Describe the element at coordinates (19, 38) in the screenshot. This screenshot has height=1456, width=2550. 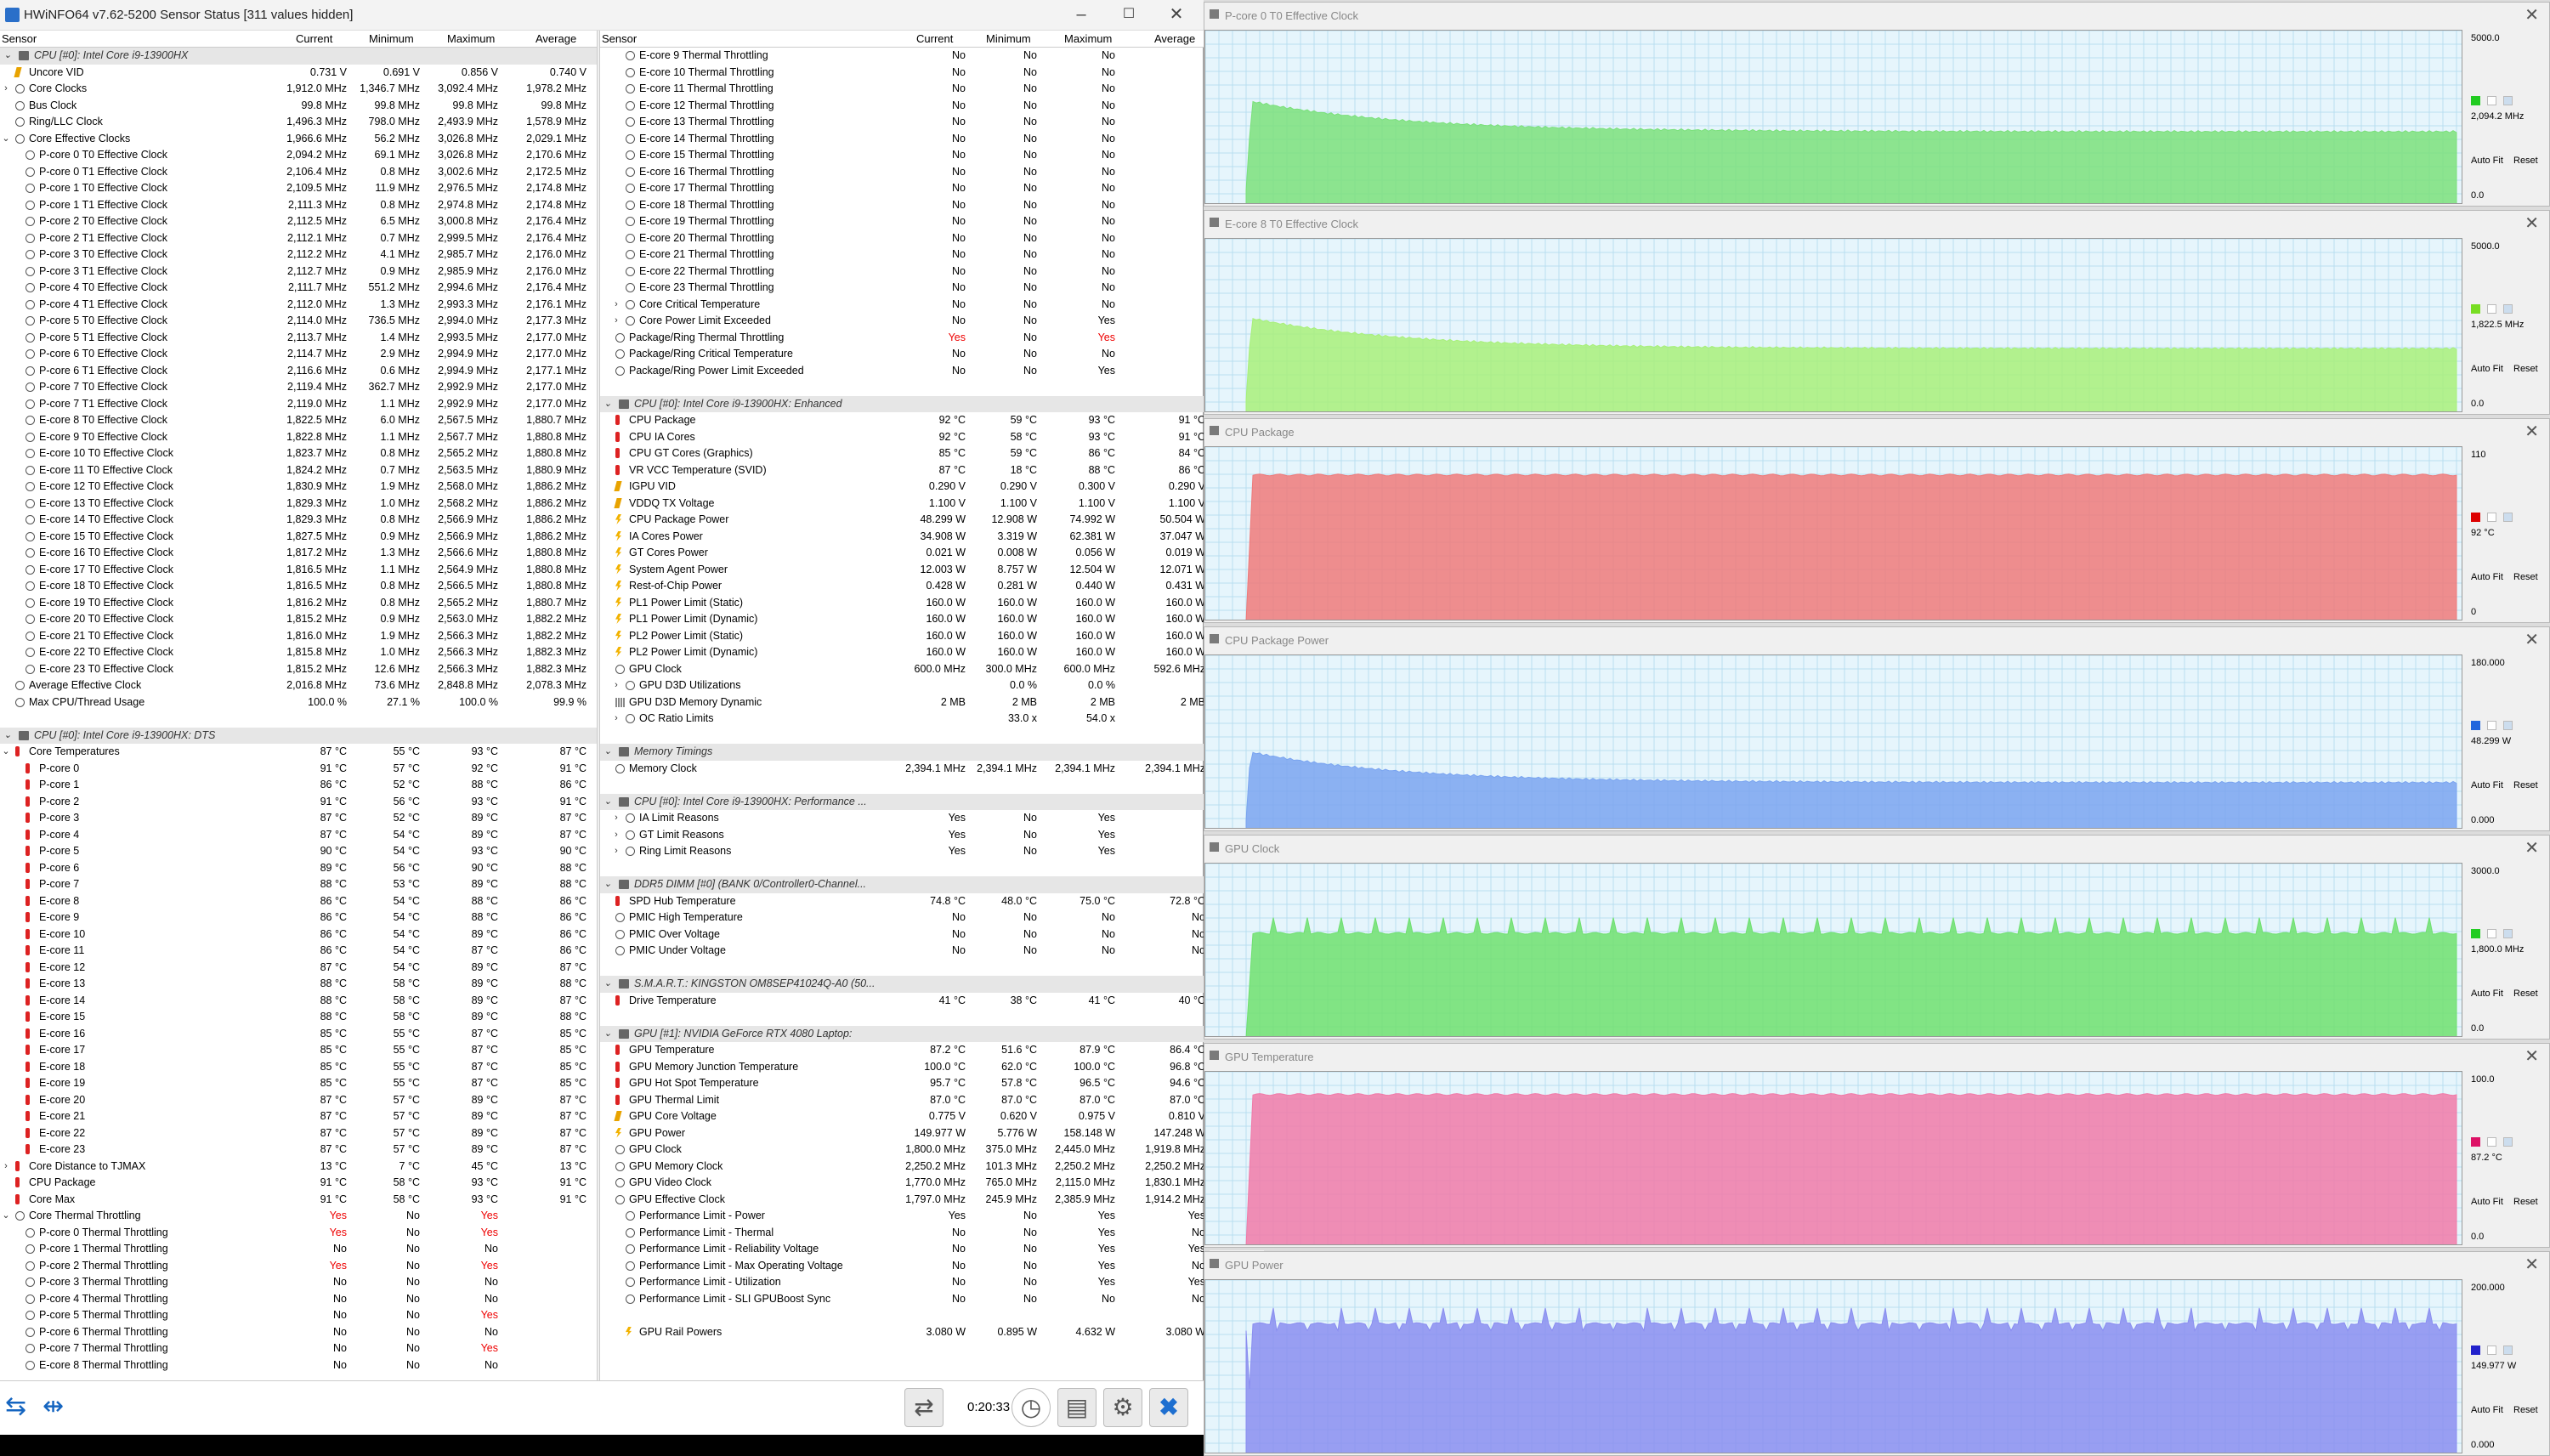
I see `col-sensor: Sensor` at that location.